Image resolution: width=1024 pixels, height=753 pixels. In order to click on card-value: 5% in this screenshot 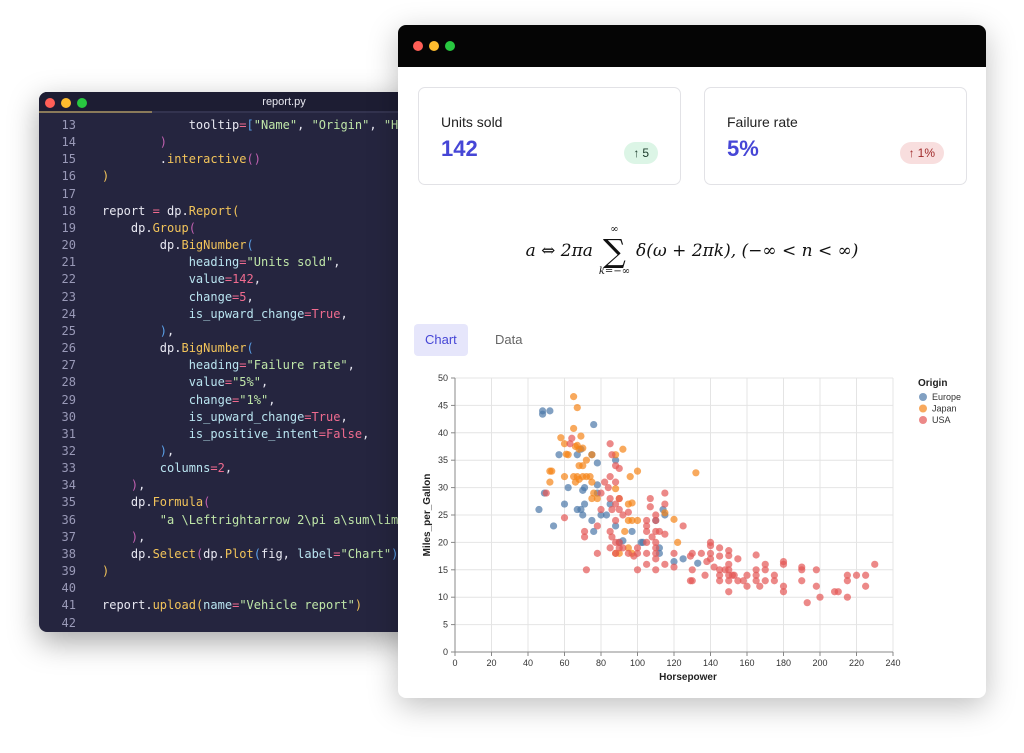, I will do `click(743, 148)`.